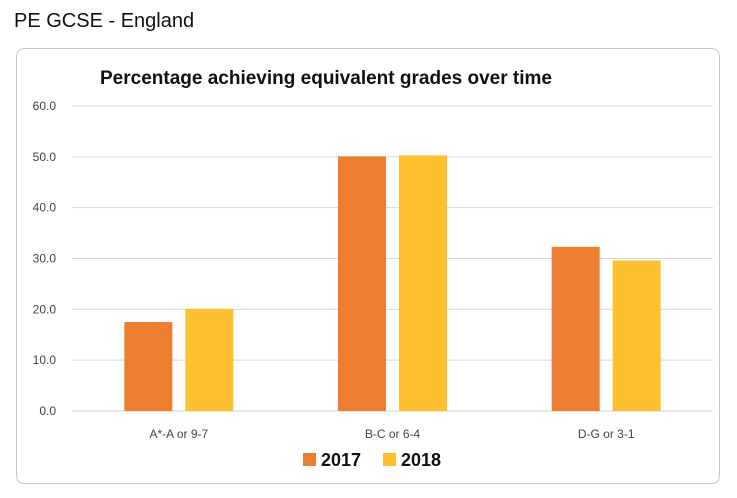 This screenshot has height=498, width=737. I want to click on legend-label-2017: 2017, so click(341, 460).